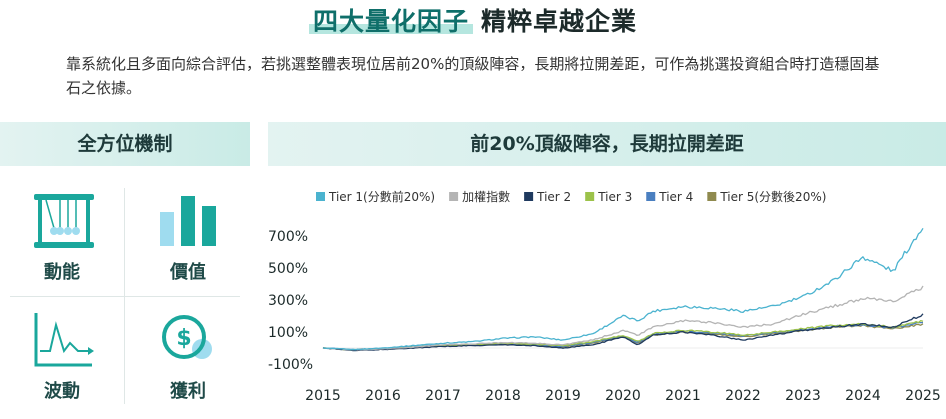 Image resolution: width=946 pixels, height=419 pixels. I want to click on grid-divider-horizontal, so click(125, 296).